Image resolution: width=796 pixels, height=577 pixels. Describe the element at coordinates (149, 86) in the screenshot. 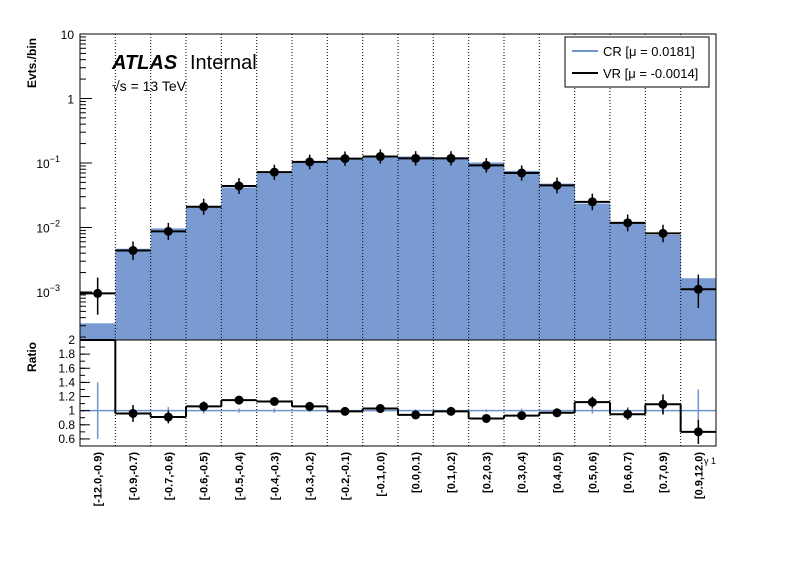

I see `energy-label: √s = 13 TeV` at that location.